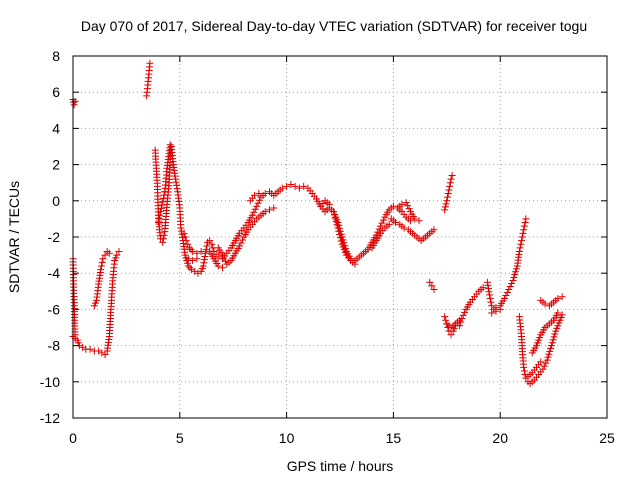 The height and width of the screenshot is (480, 640). I want to click on y-tick-label: -12, so click(50, 418).